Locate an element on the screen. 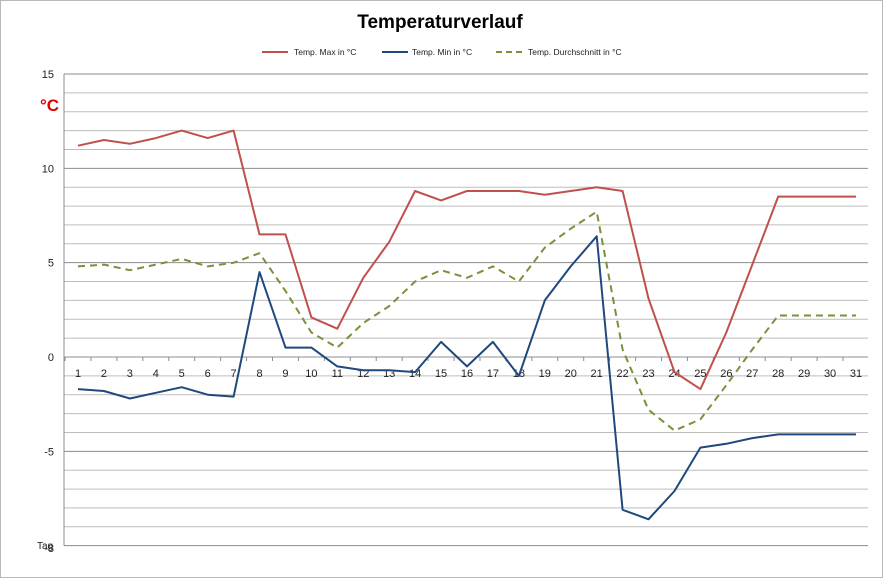 The width and height of the screenshot is (883, 578). x-tick-label: 21 is located at coordinates (597, 374).